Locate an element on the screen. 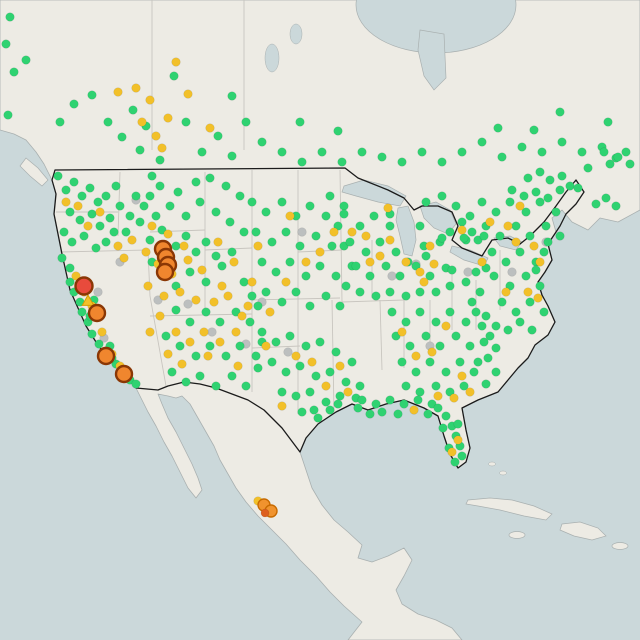  station-orange-large is located at coordinates (97, 313).